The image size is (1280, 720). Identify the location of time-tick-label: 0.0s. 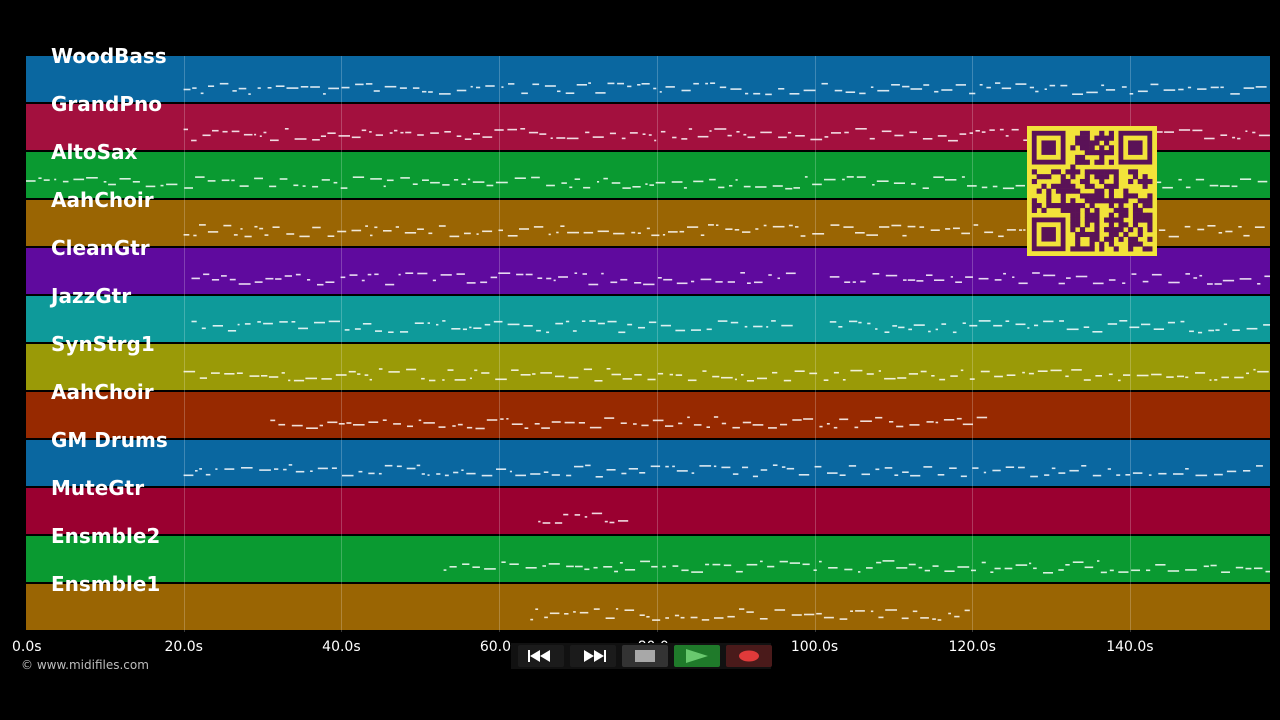
(27, 647).